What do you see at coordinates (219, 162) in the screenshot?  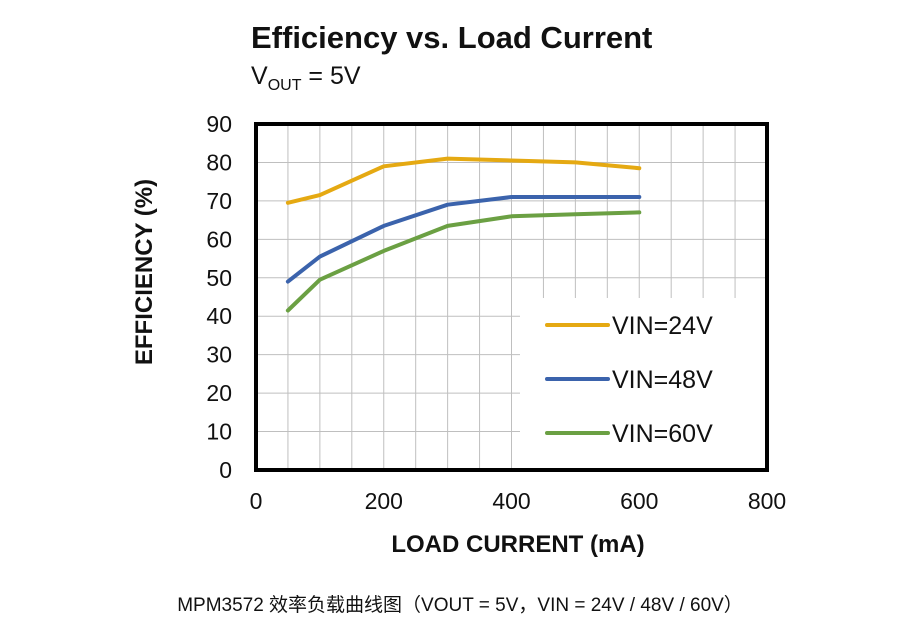 I see `y-tick-label: 80` at bounding box center [219, 162].